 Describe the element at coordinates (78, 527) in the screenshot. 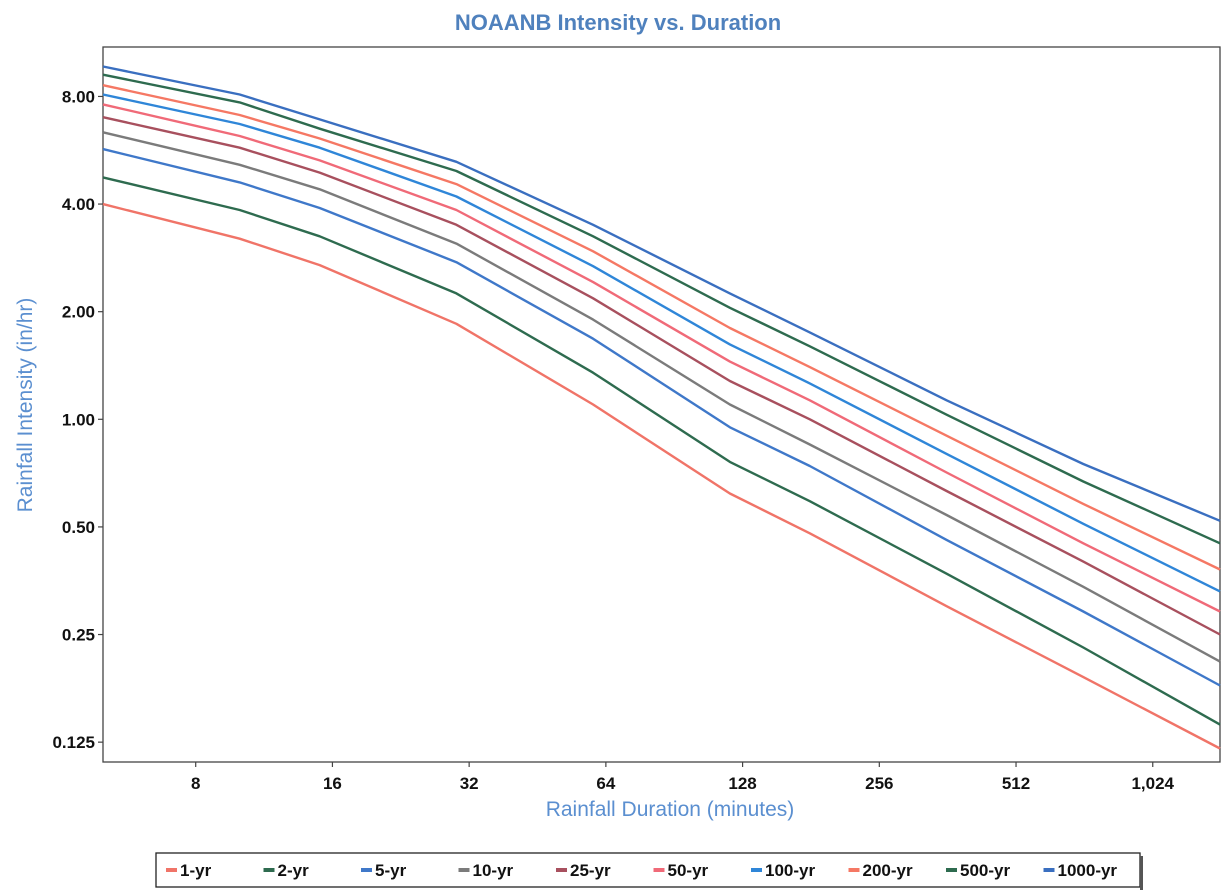

I see `y-tick-label: 0.50` at that location.